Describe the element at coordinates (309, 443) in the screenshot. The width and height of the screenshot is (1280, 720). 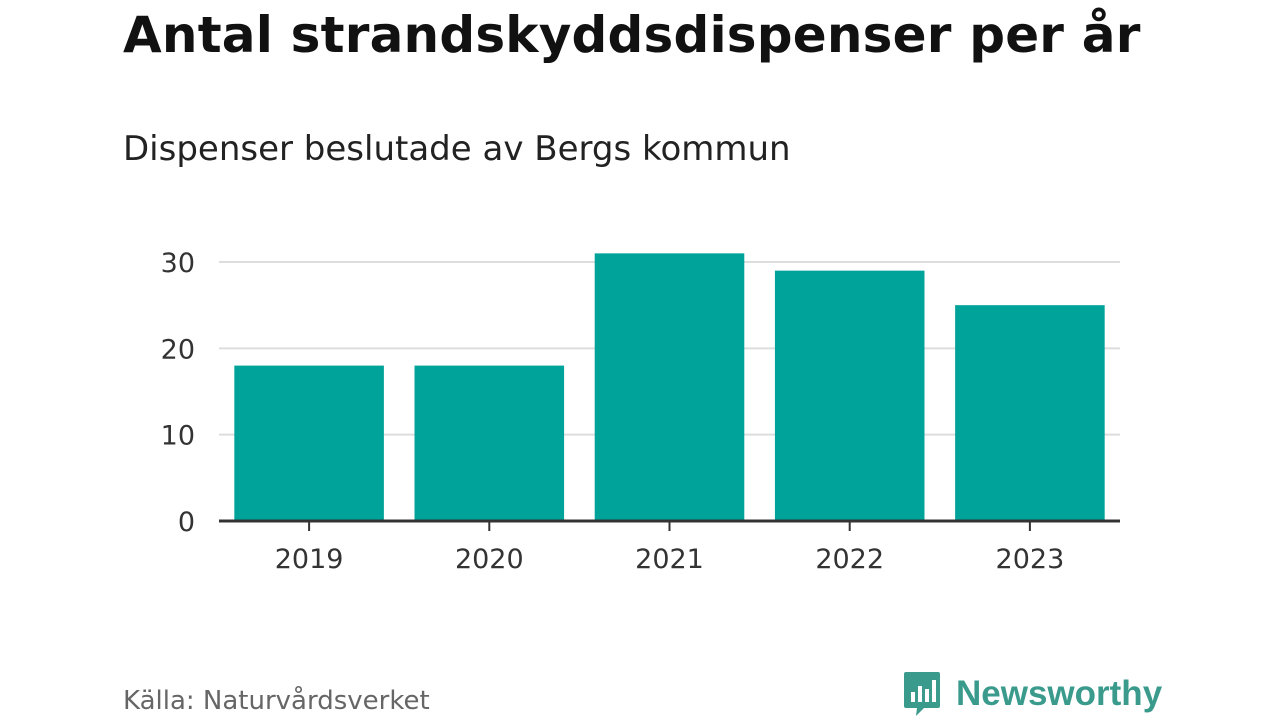
I see `bar-2019` at that location.